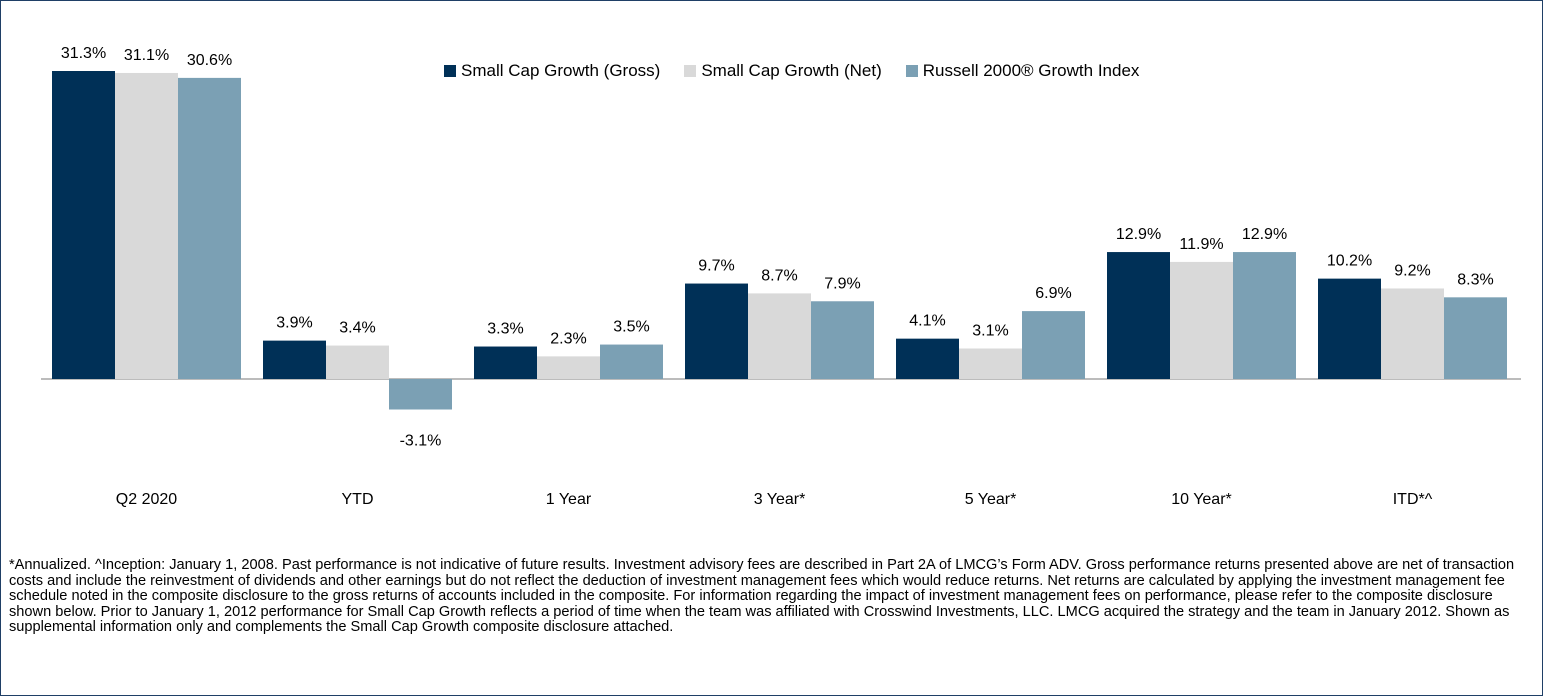 The image size is (1543, 696). Describe the element at coordinates (991, 499) in the screenshot. I see `x-tick-label: 5 Year*` at that location.